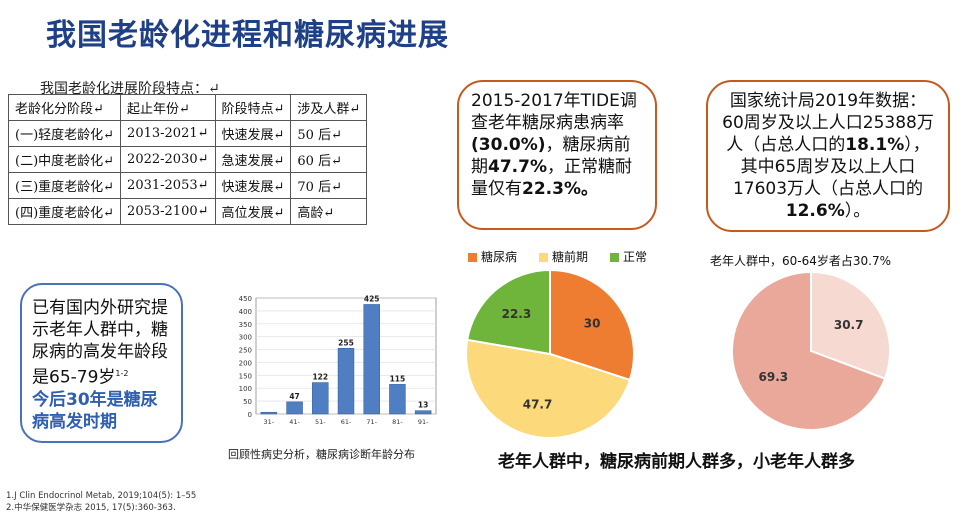  I want to click on table-cell: 2053-2100↵, so click(168, 211).